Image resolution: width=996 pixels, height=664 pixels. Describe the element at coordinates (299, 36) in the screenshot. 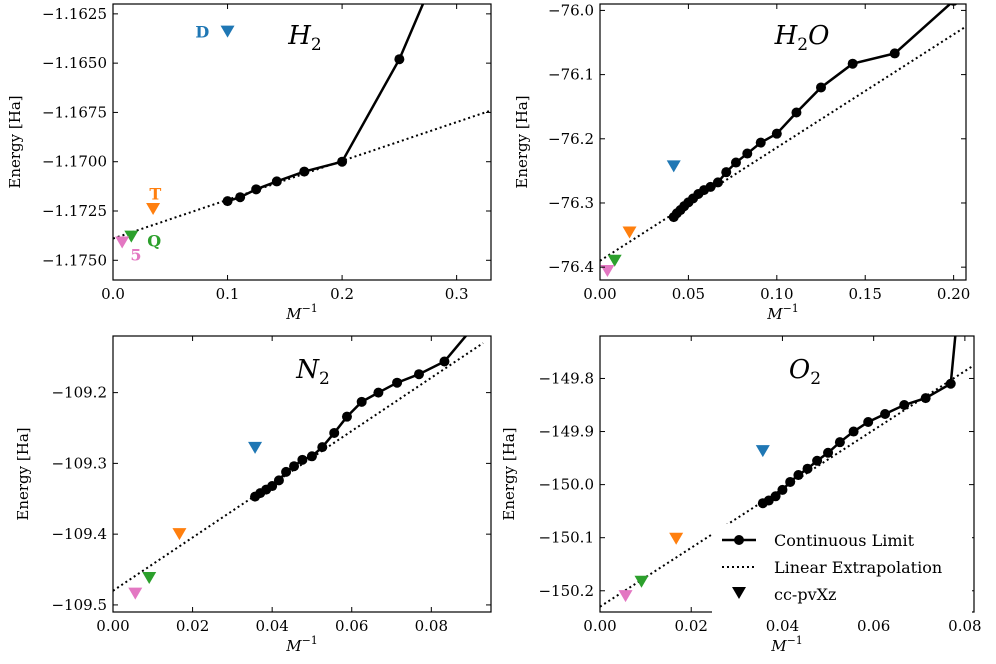

I see `panel-title-main: H` at that location.